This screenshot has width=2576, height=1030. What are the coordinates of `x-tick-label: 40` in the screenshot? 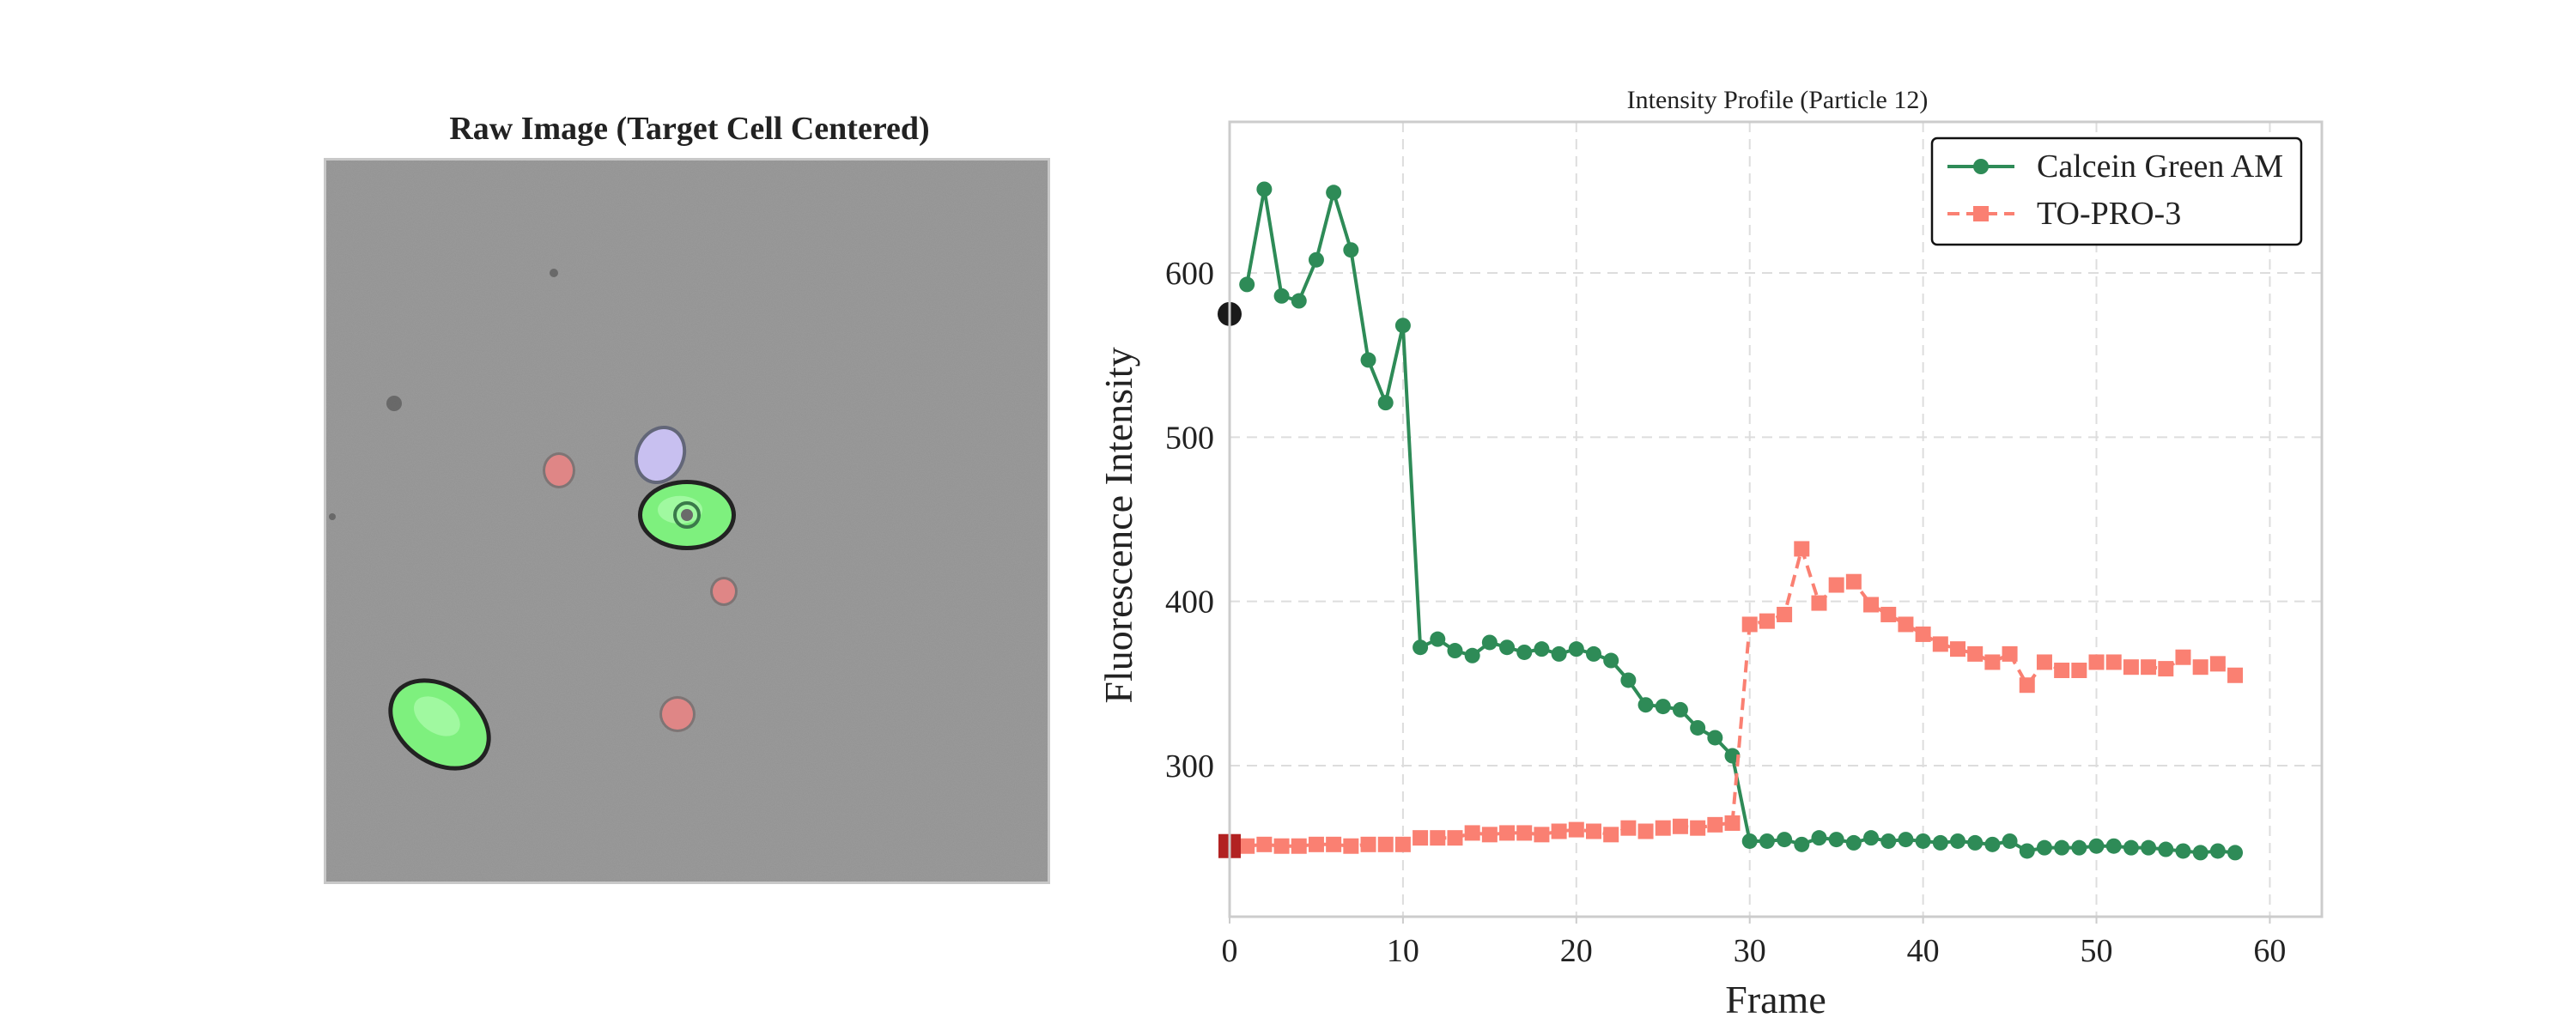 It's located at (1923, 951).